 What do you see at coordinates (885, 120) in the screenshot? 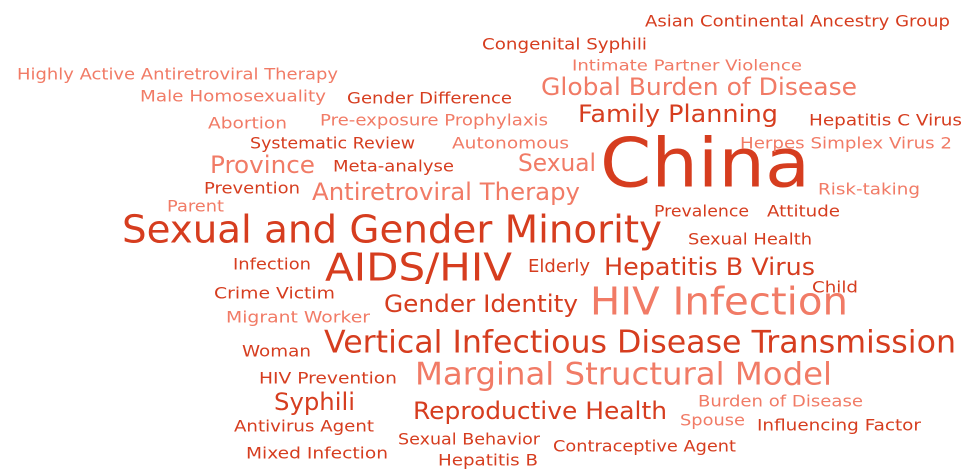
I see `word: Hepatitis C Virus` at bounding box center [885, 120].